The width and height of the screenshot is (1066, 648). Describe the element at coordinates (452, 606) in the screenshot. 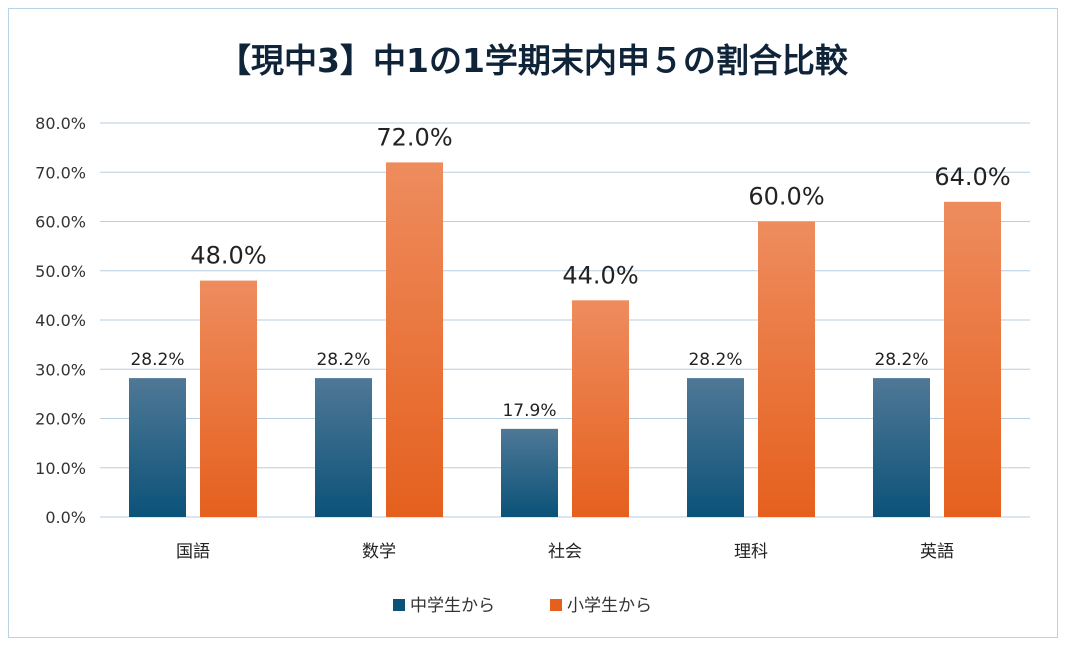

I see `legend-label: 中学生から` at that location.